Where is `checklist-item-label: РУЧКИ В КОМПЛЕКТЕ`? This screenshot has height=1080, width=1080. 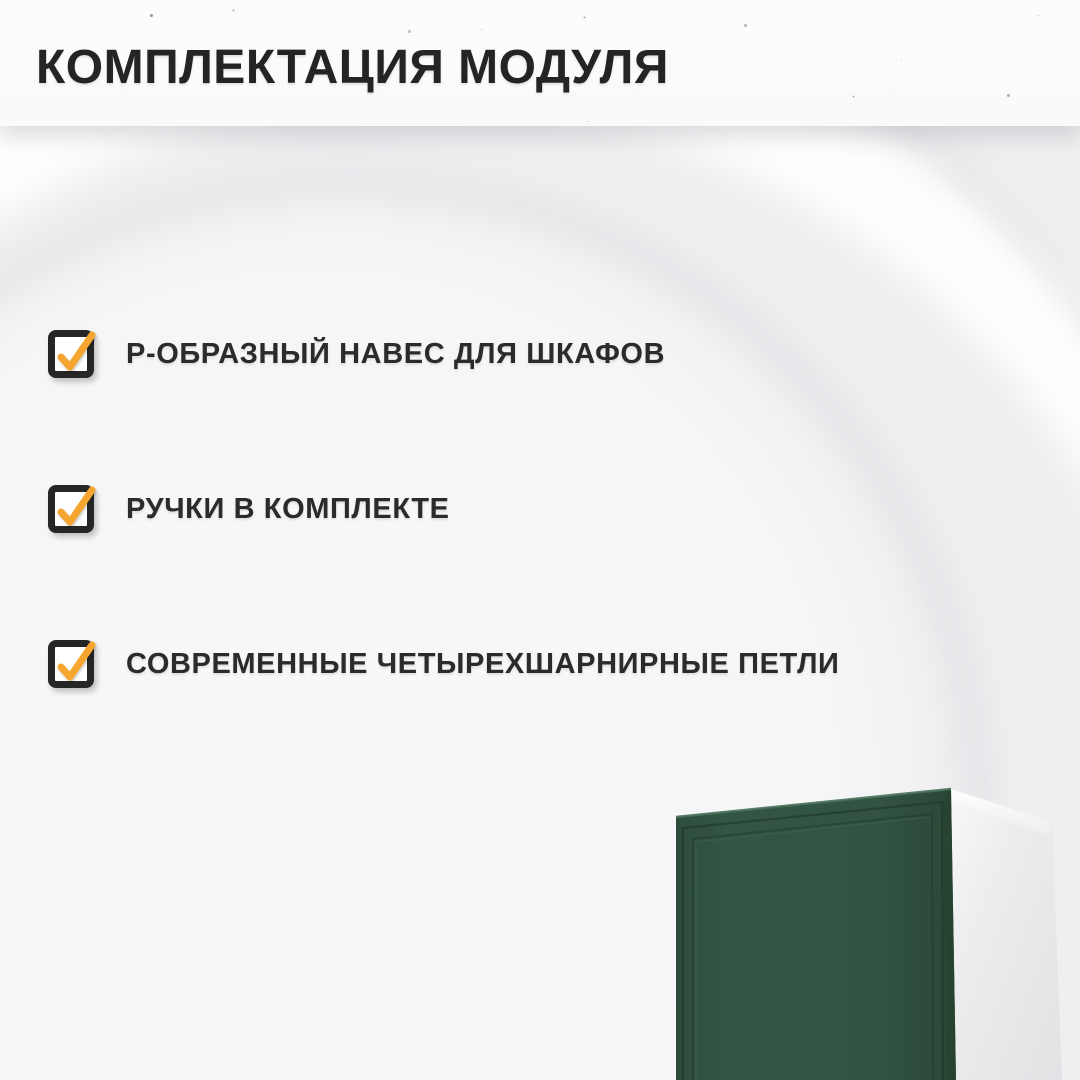
checklist-item-label: РУЧКИ В КОМПЛЕКТЕ is located at coordinates (288, 508).